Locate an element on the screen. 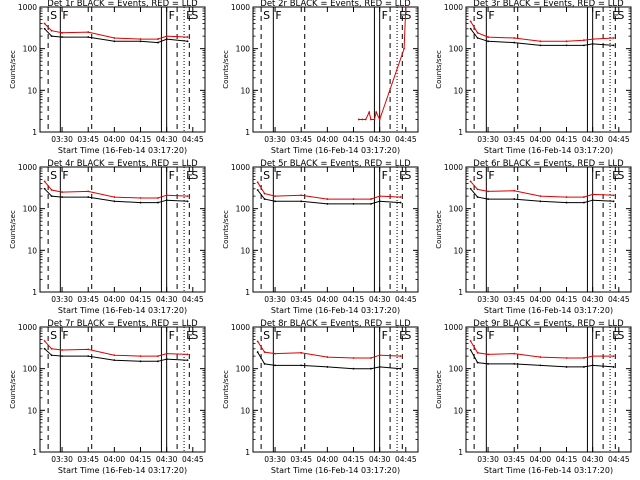  x-tick-label: 04:45 is located at coordinates (619, 299).